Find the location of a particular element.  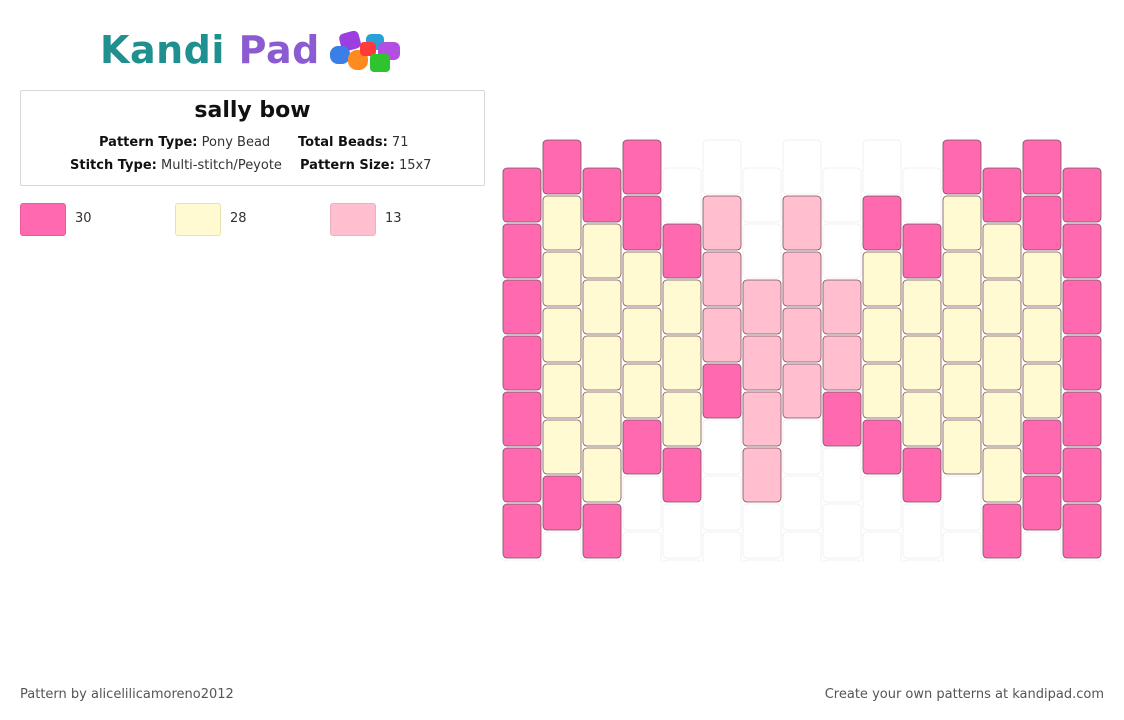

bead-r5-c4 is located at coordinates (682, 475).